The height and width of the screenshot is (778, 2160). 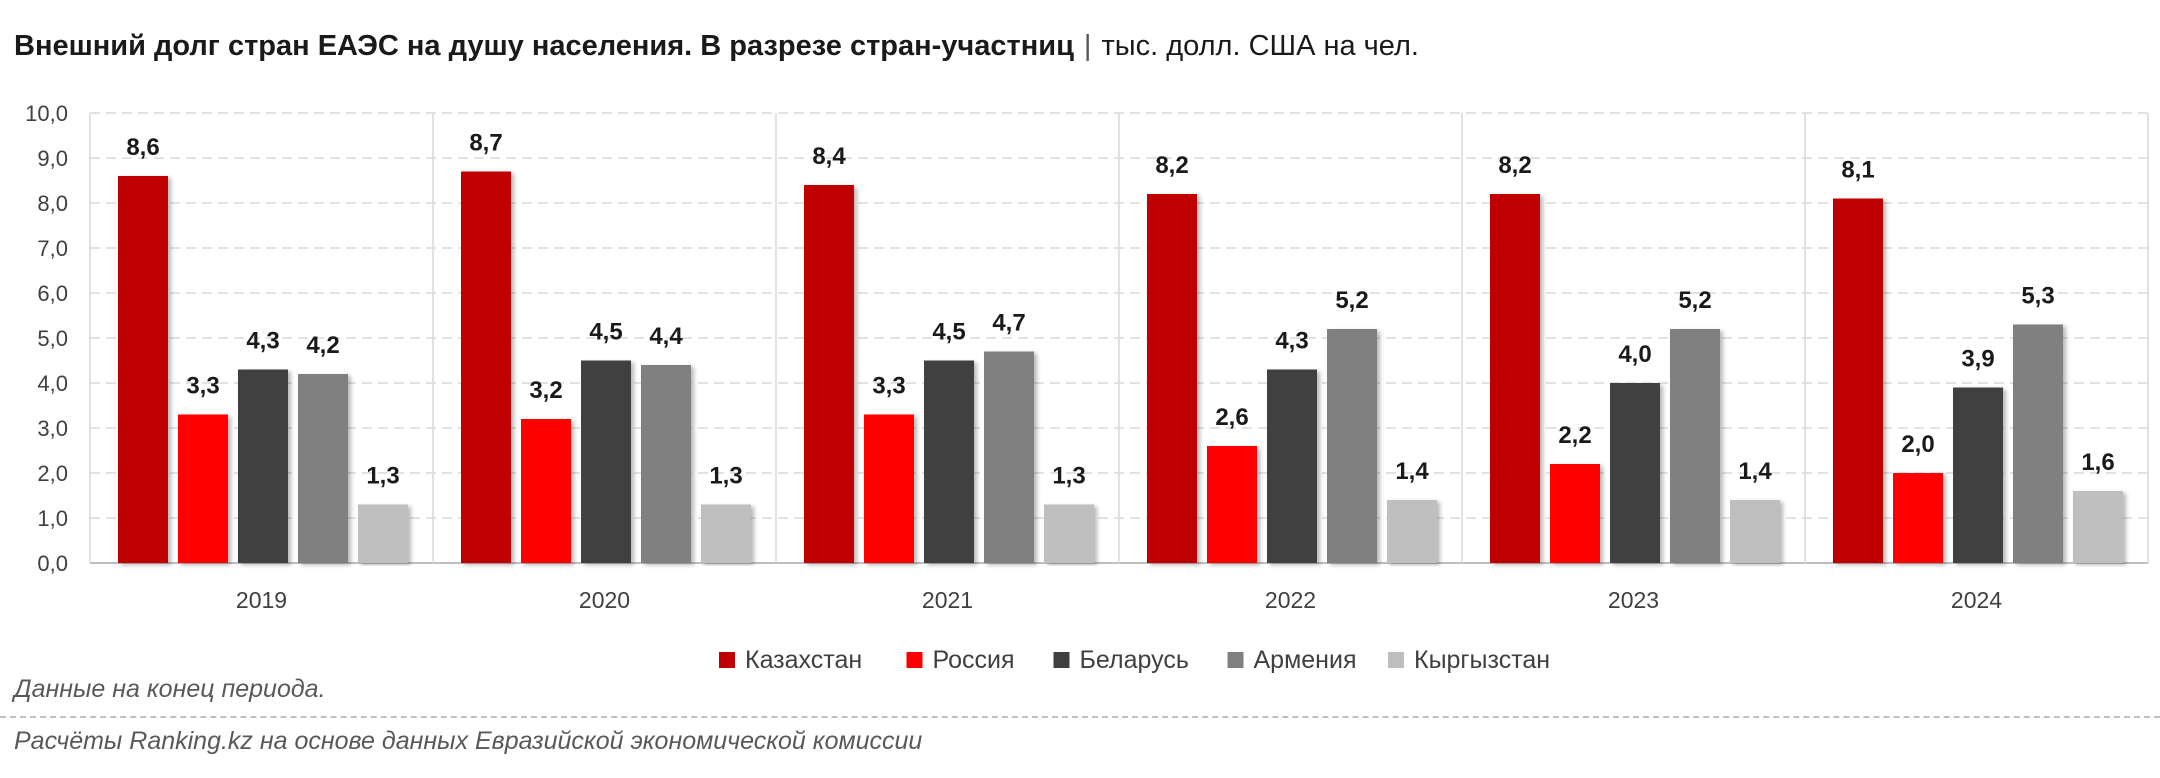 I want to click on data-label: 8,6, so click(x=142, y=147).